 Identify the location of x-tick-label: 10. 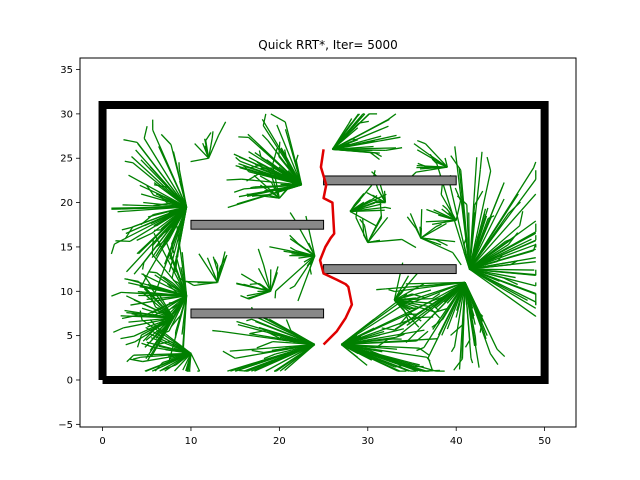
(191, 441).